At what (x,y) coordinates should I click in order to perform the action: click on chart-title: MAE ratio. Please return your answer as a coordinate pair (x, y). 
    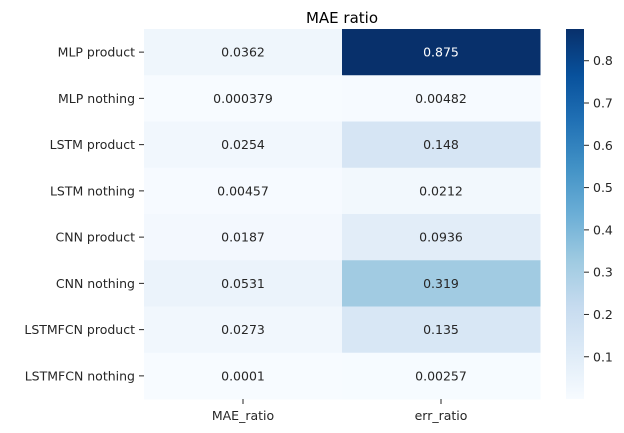
    Looking at the image, I should click on (342, 18).